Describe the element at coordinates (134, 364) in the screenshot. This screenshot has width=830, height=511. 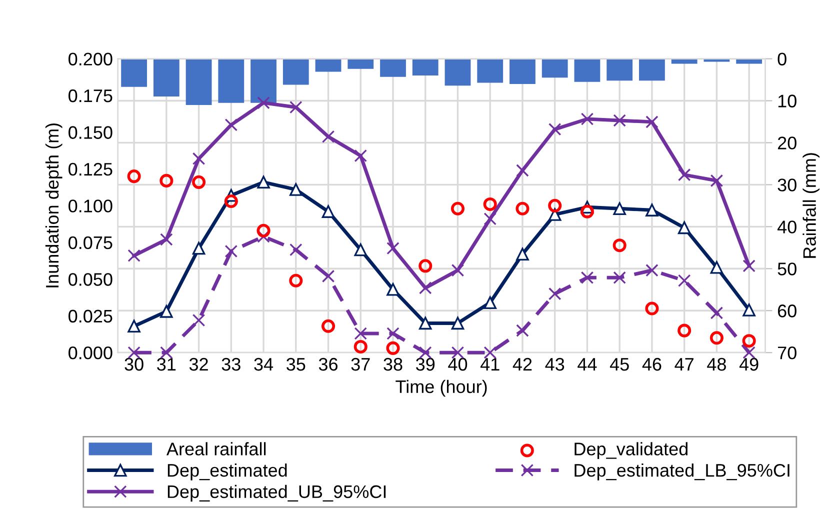
I see `x-tick-label: 30` at that location.